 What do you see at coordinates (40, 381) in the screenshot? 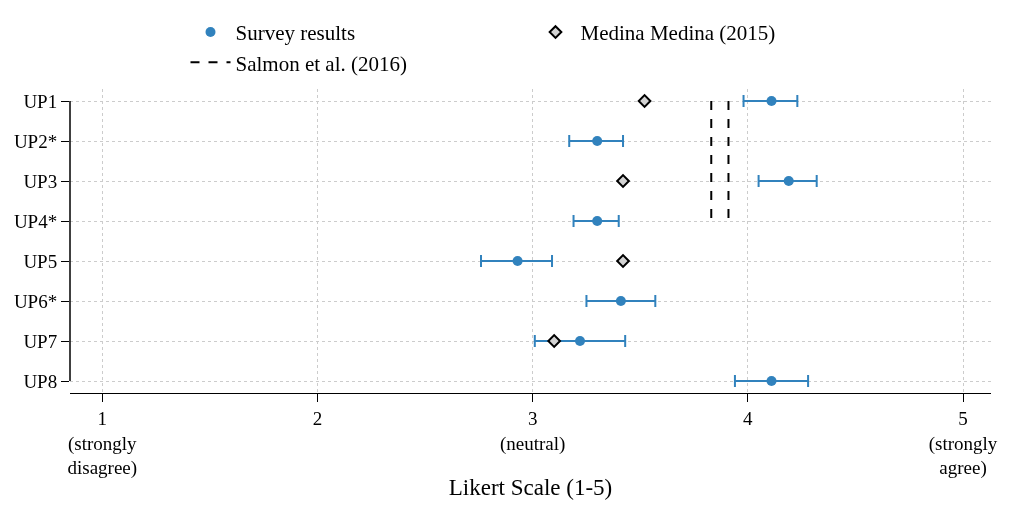
I see `y-tick-label: UP8` at bounding box center [40, 381].